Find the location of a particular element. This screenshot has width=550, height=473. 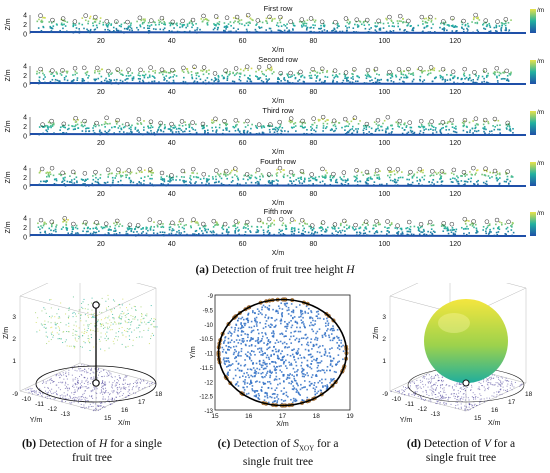

caption-c-sub: XOY is located at coordinates (307, 448).